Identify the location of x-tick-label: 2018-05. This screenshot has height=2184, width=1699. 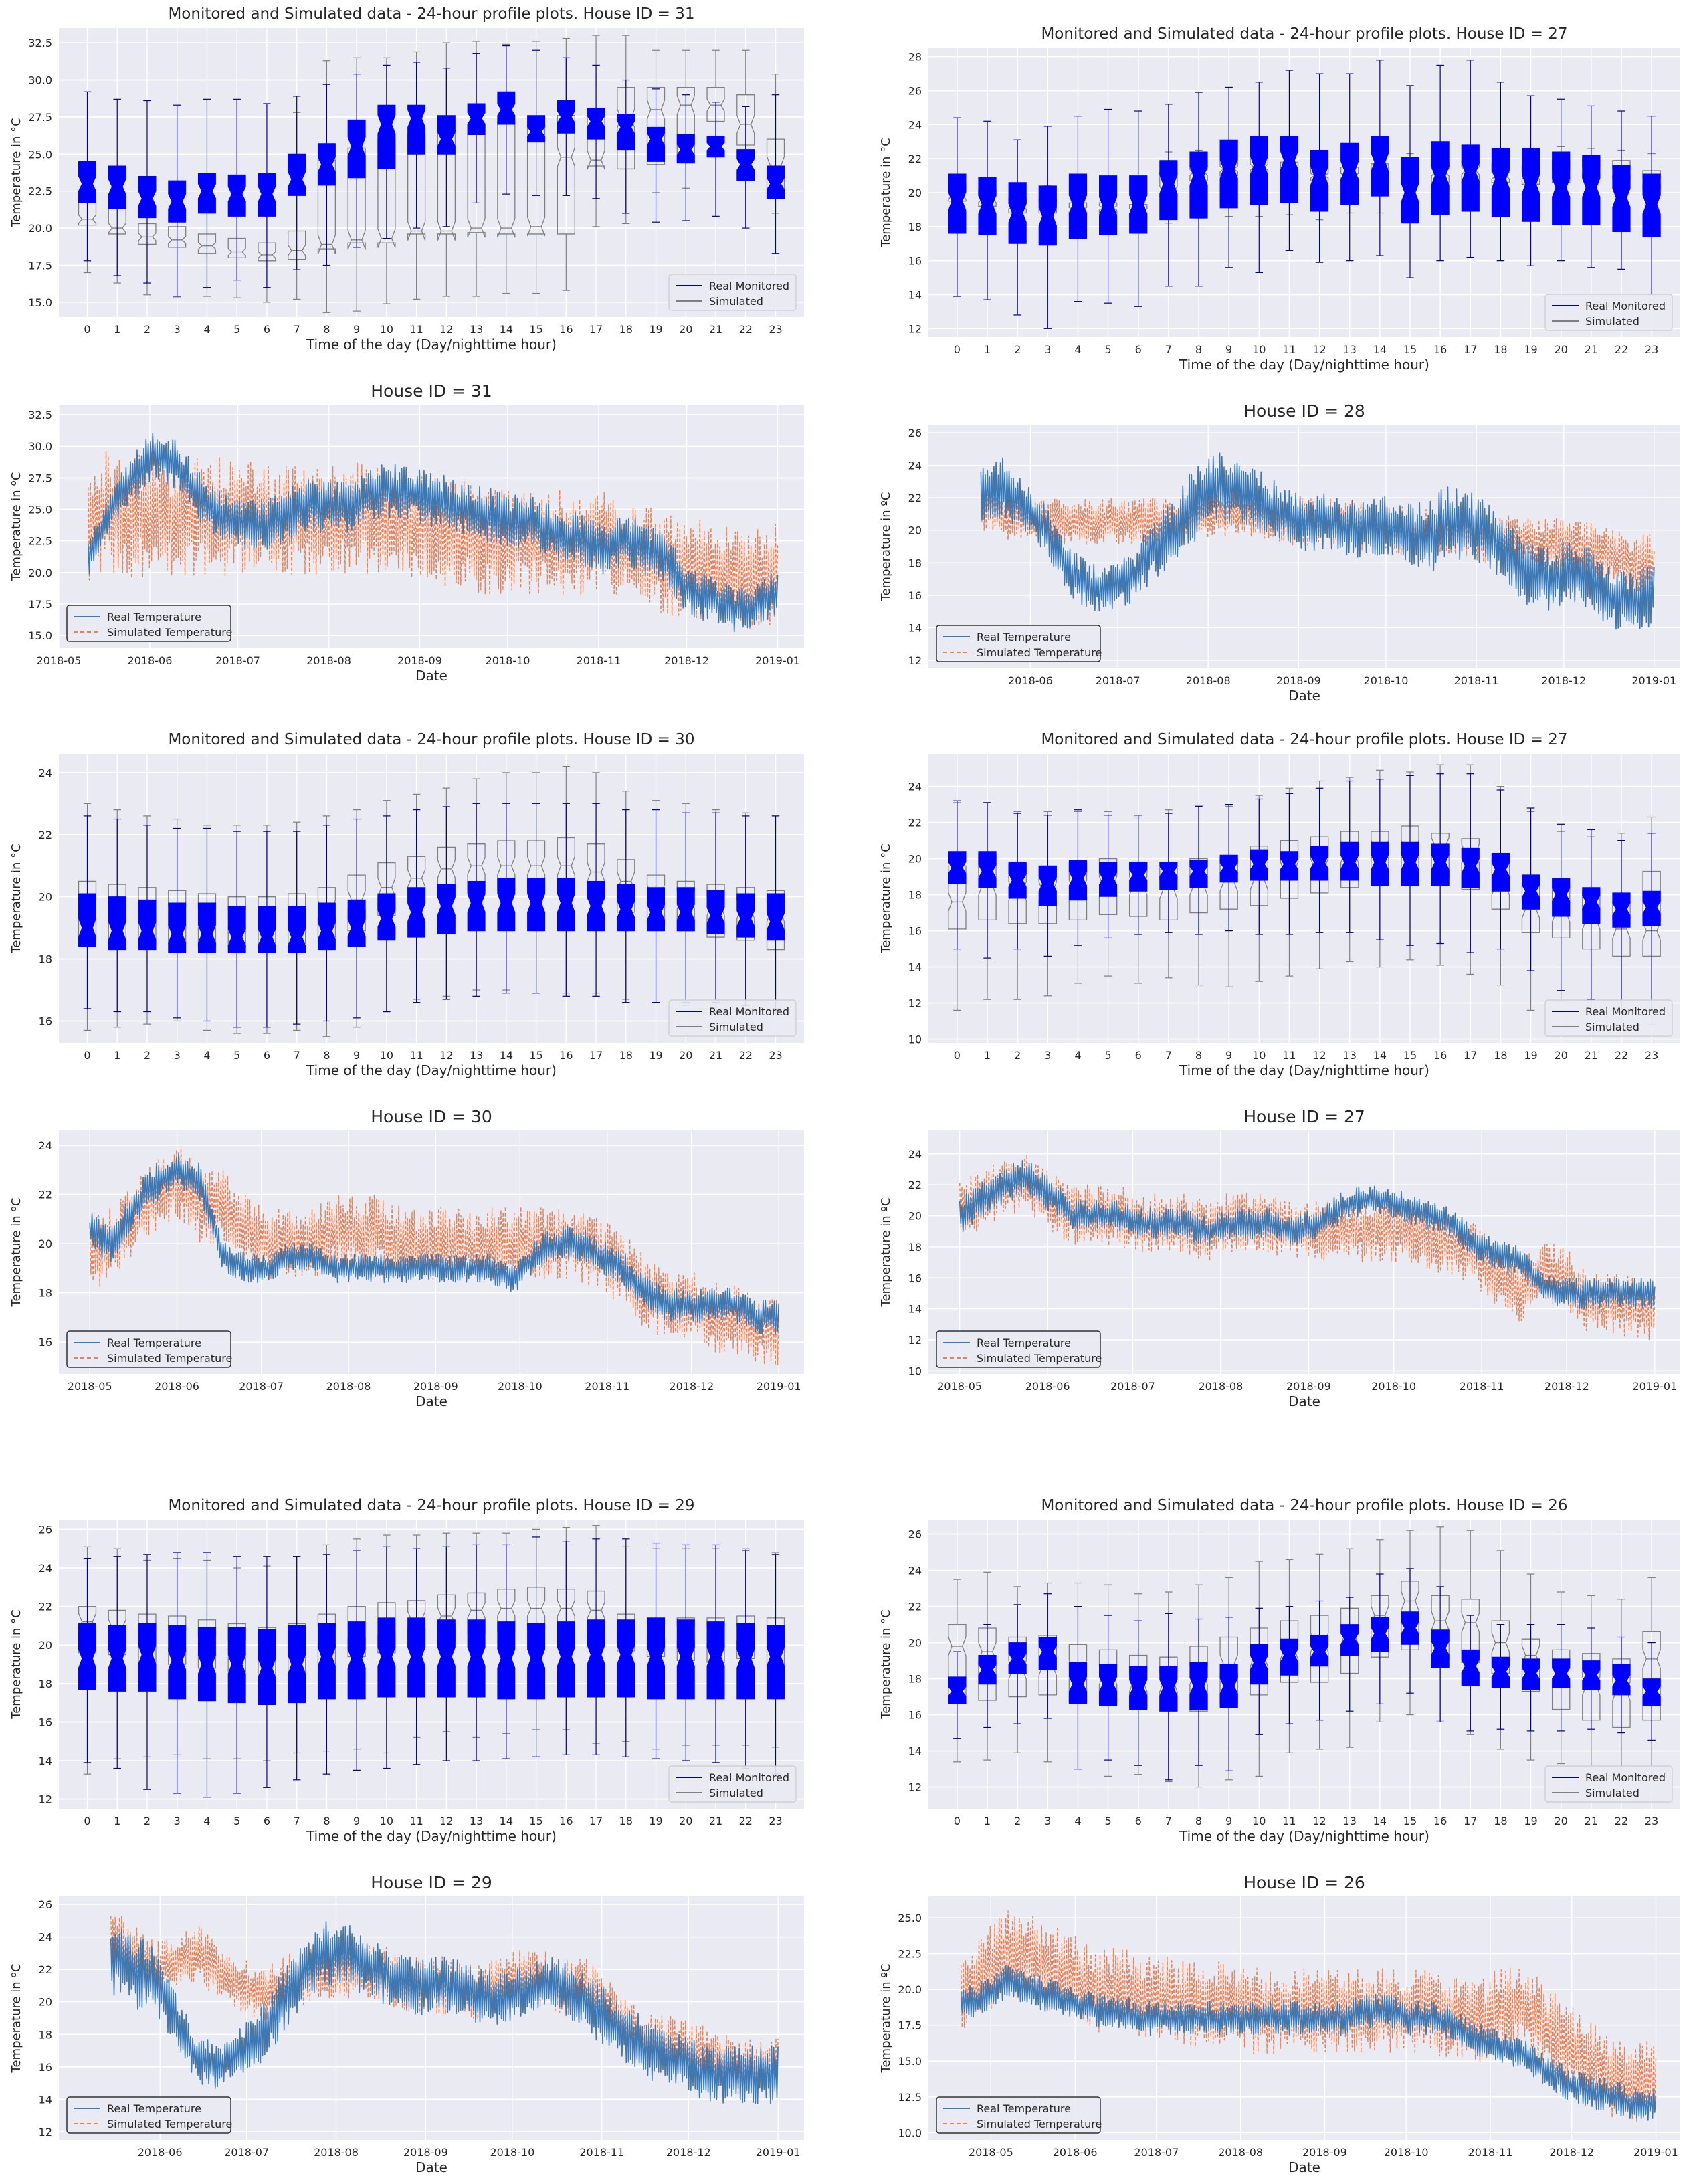
(991, 2152).